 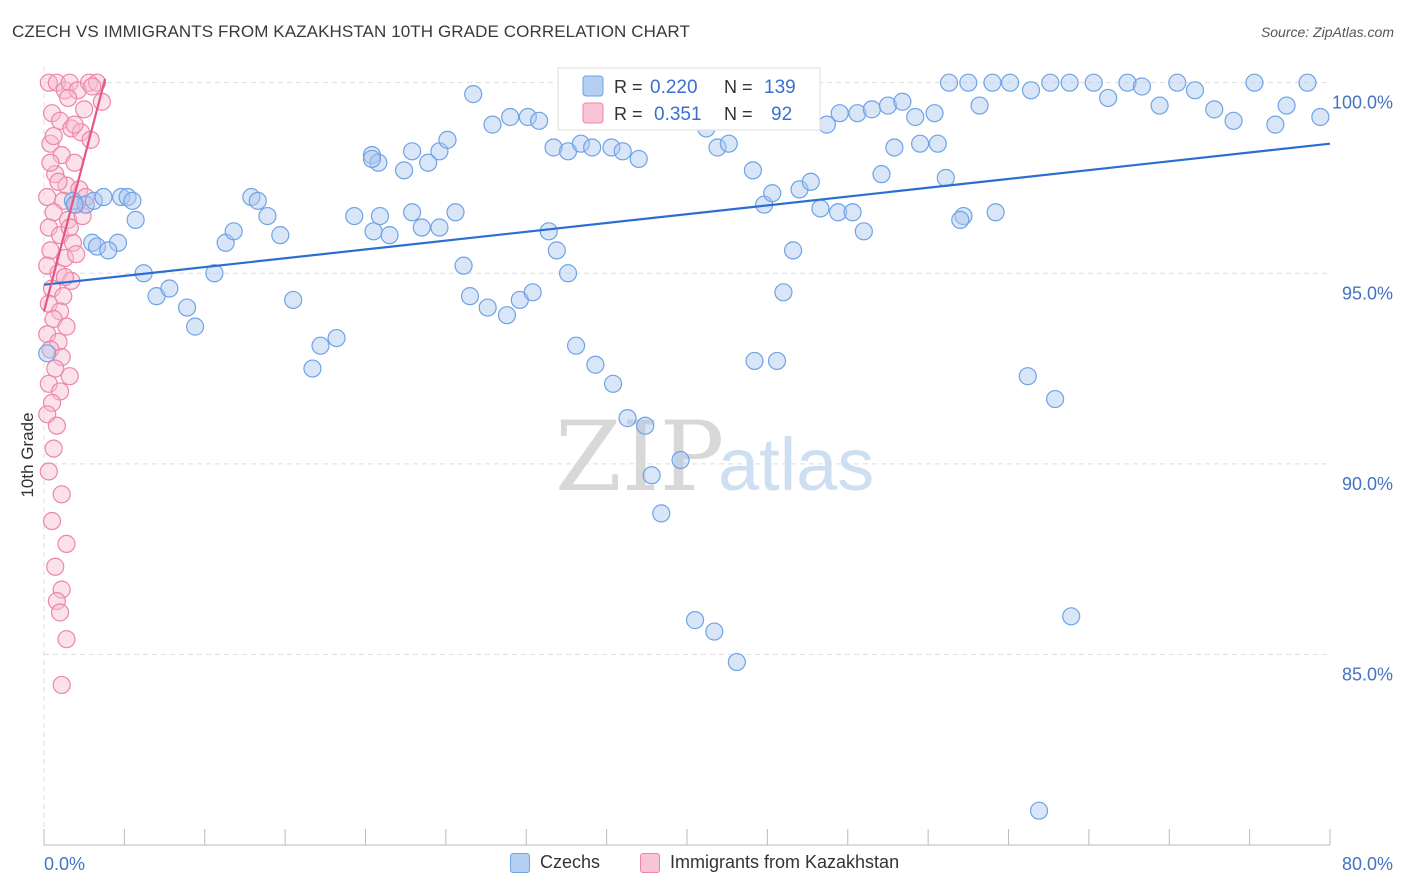 I want to click on trendline-kazakhstan, so click(x=74, y=195).